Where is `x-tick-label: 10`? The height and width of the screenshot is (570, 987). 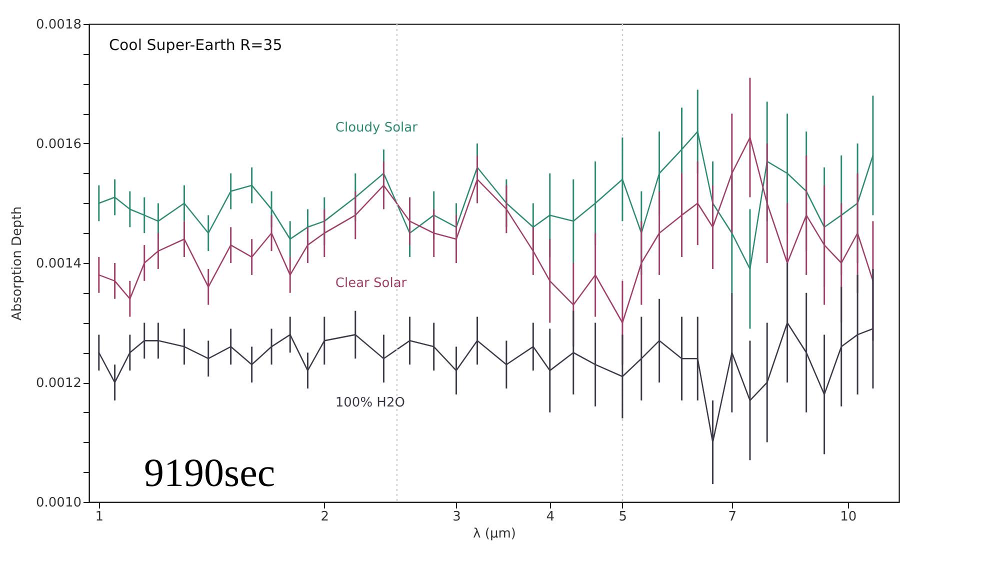 x-tick-label: 10 is located at coordinates (848, 517).